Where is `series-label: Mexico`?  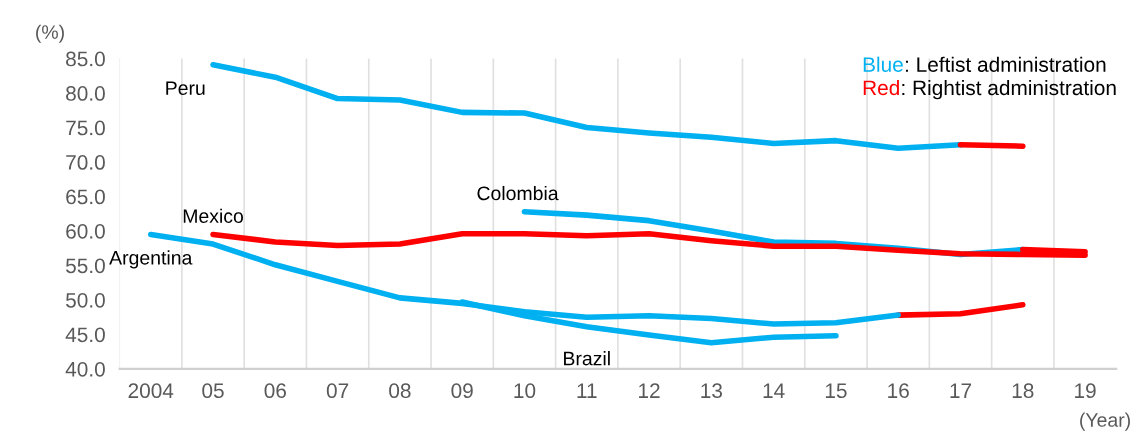
series-label: Mexico is located at coordinates (213, 215).